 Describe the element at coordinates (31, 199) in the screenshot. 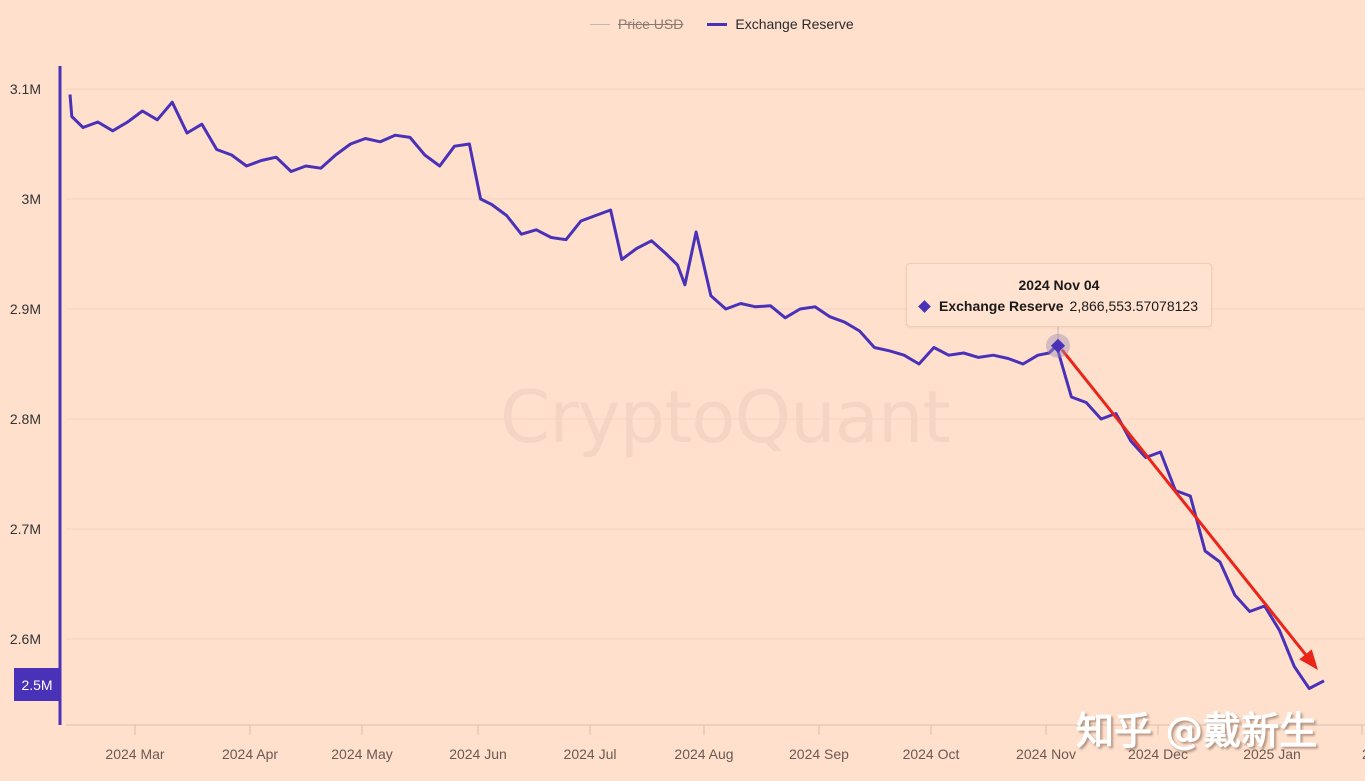

I see `y-tick-label: 3M` at that location.